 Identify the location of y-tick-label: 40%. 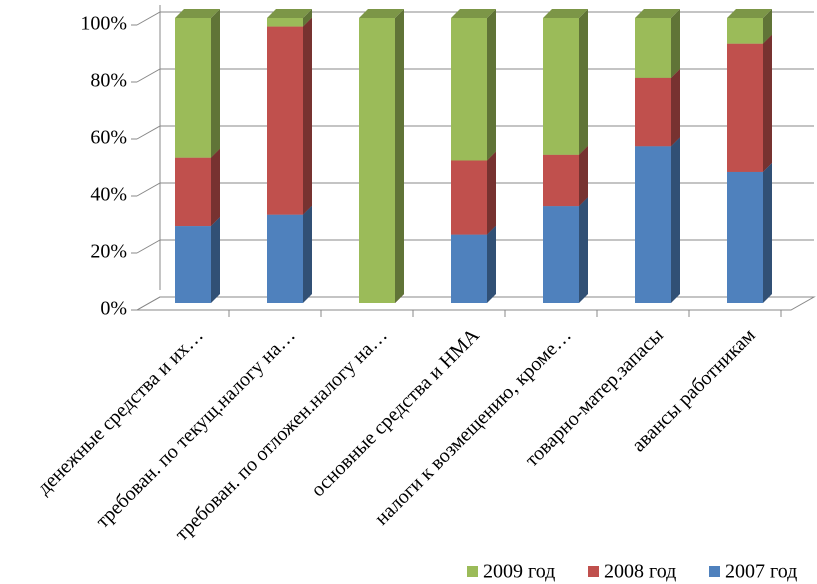
(108, 195).